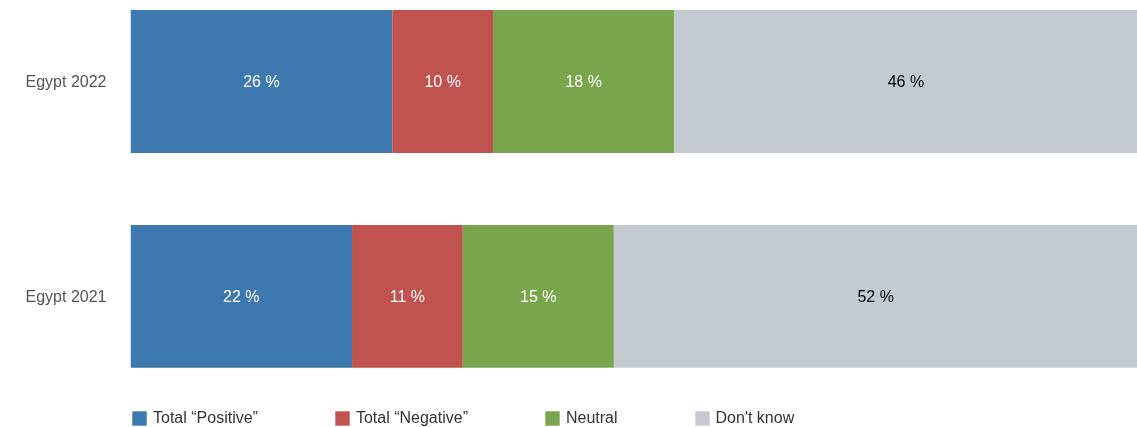 The image size is (1137, 427). I want to click on data-label: 15 %, so click(538, 296).